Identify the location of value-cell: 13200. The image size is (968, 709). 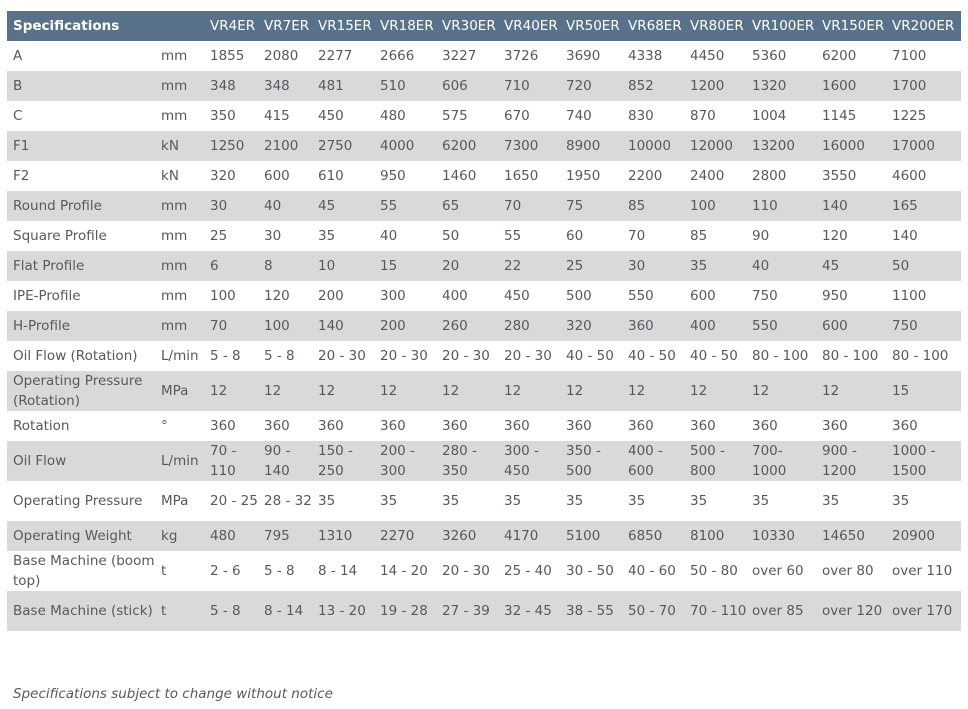
(786, 146).